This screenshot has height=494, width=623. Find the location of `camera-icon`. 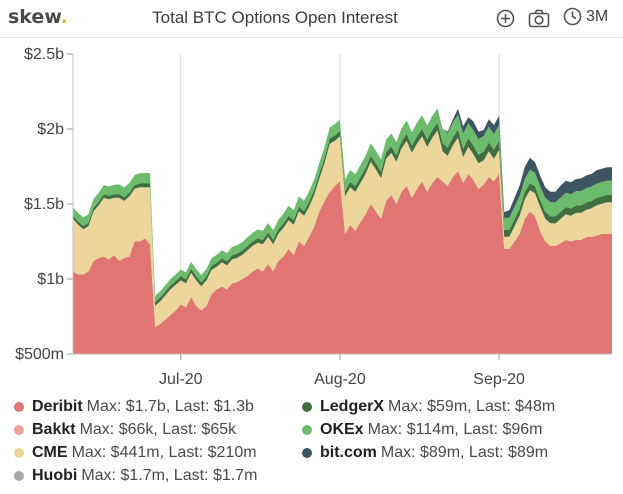

camera-icon is located at coordinates (539, 21).